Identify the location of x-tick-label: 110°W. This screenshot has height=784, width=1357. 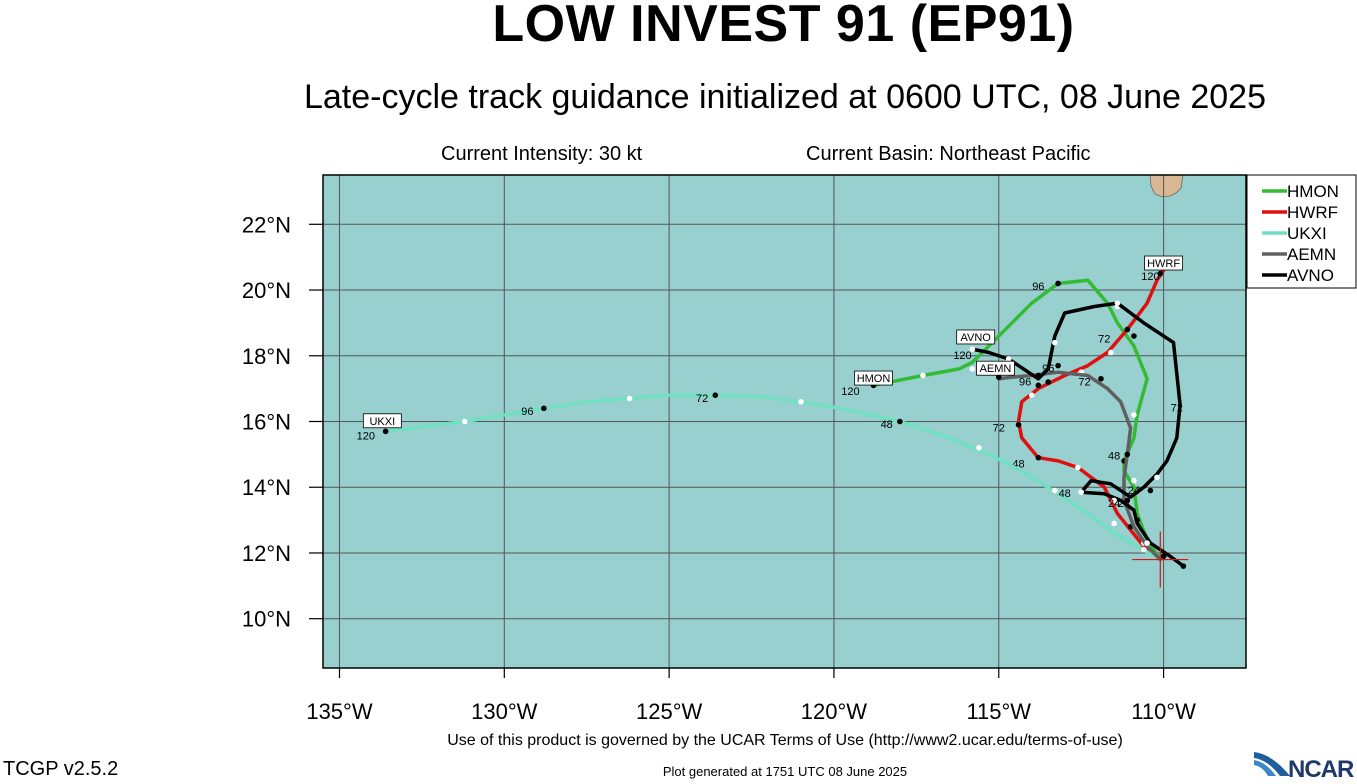
(1163, 711).